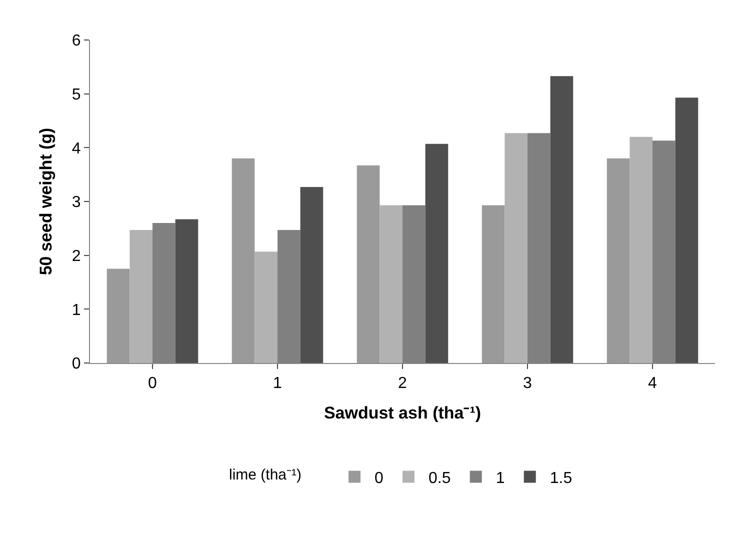 This screenshot has width=755, height=553. What do you see at coordinates (76, 364) in the screenshot?
I see `y-tick-label: 0` at bounding box center [76, 364].